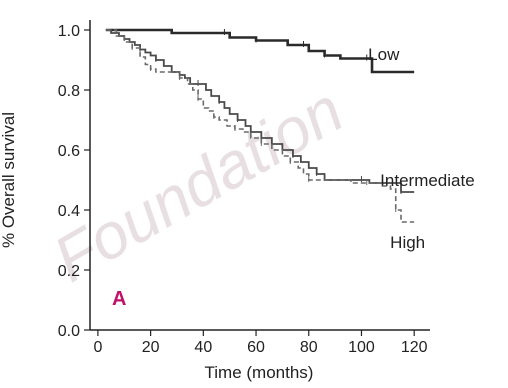 Image resolution: width=508 pixels, height=388 pixels. What do you see at coordinates (69, 271) in the screenshot?
I see `y-tick-label: 0.2` at bounding box center [69, 271].